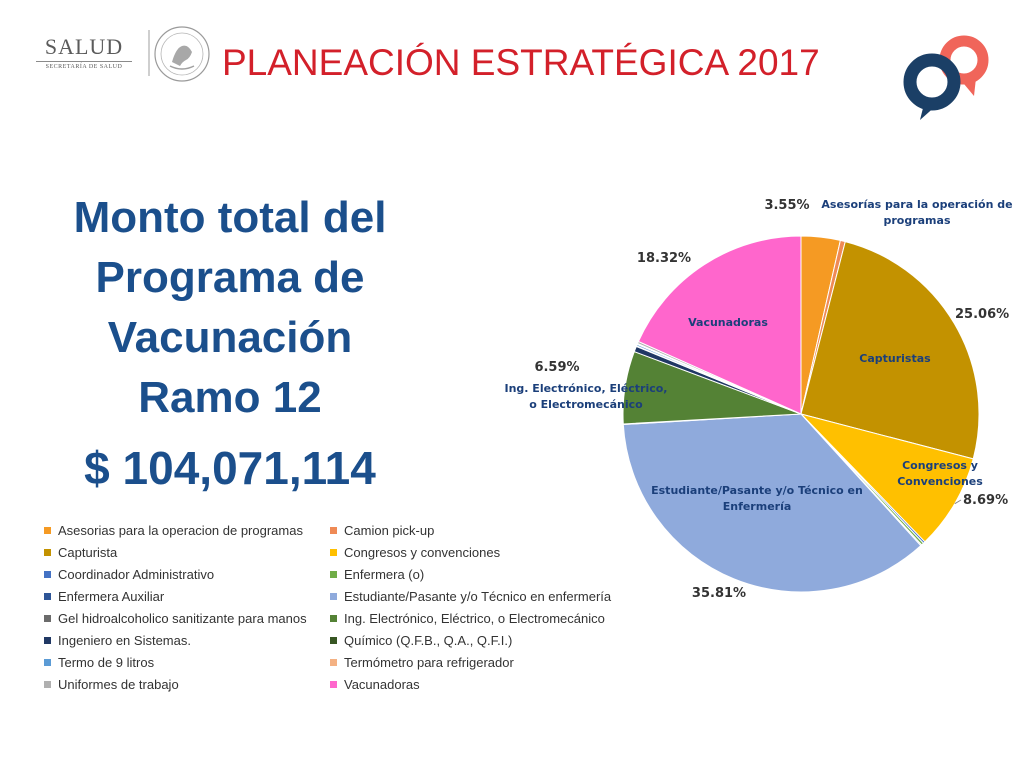 Image resolution: width=1024 pixels, height=768 pixels. What do you see at coordinates (230, 397) in the screenshot?
I see `summary-line: Ramo 12` at bounding box center [230, 397].